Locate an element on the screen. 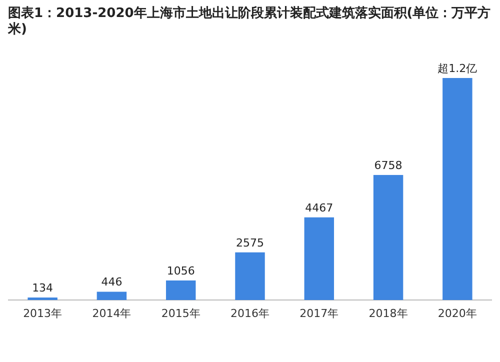 Image resolution: width=500 pixels, height=362 pixels. x-tick-label: 2014年 is located at coordinates (112, 313).